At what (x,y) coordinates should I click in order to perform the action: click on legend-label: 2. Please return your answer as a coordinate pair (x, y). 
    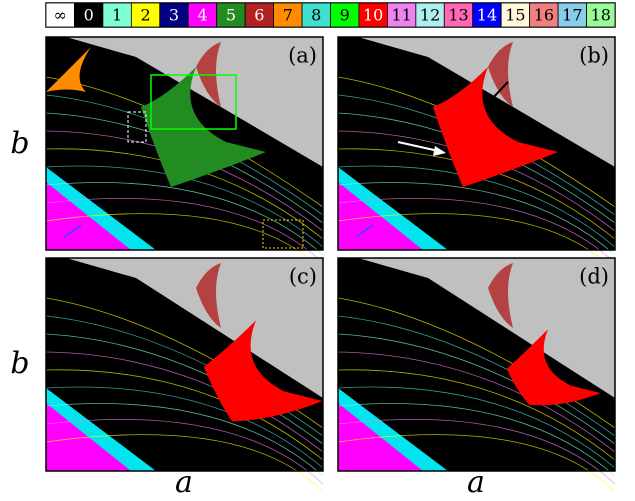
    Looking at the image, I should click on (145, 15).